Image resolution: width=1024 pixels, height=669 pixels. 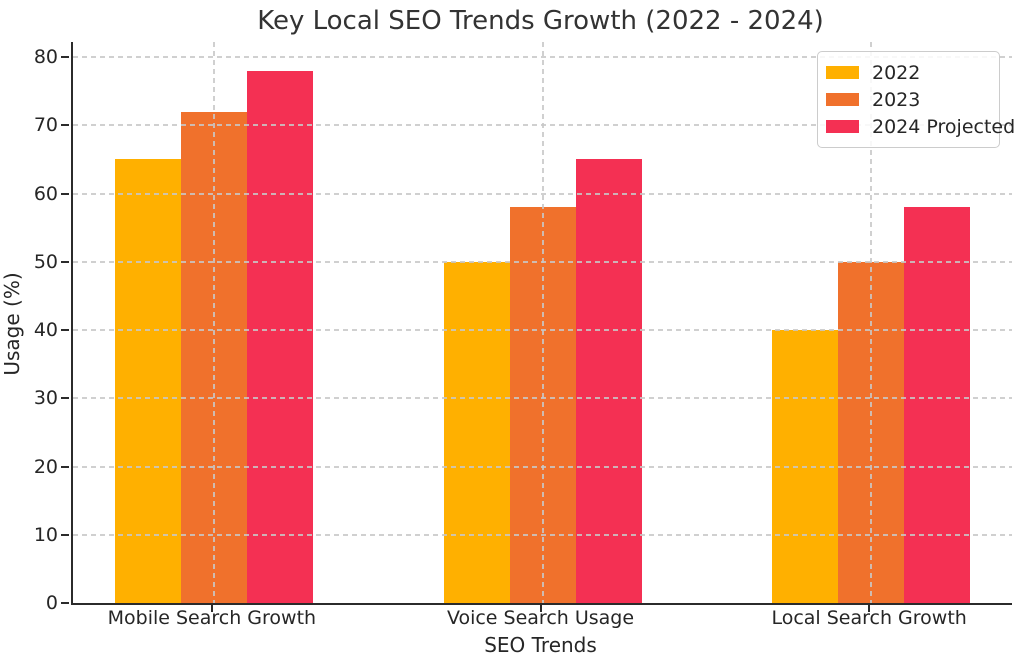 What do you see at coordinates (937, 405) in the screenshot?
I see `bar-2024-projected-local-search-growth` at bounding box center [937, 405].